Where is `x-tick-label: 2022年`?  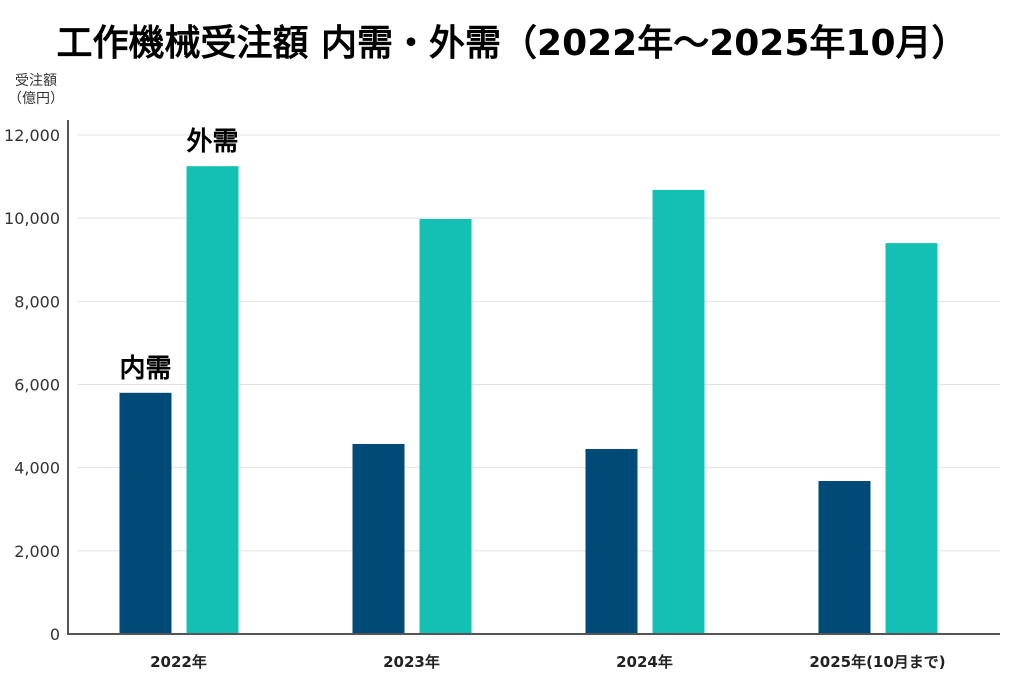
x-tick-label: 2022年 is located at coordinates (178, 662).